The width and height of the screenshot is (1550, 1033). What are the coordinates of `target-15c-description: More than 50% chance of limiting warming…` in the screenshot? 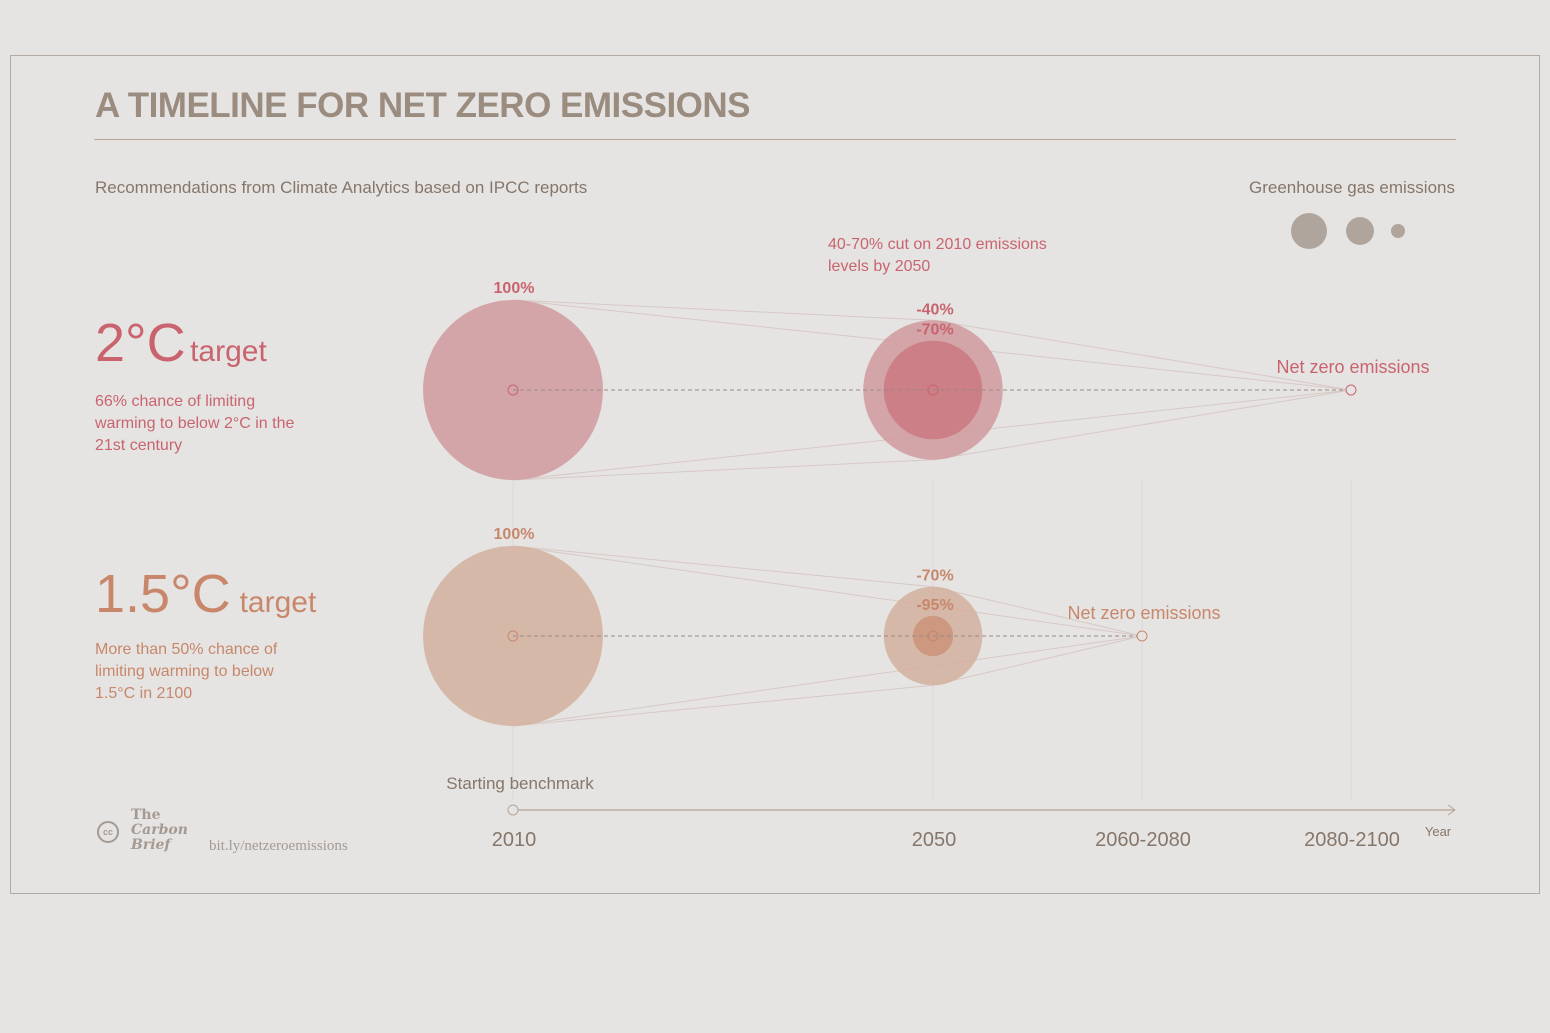 It's located at (186, 671).